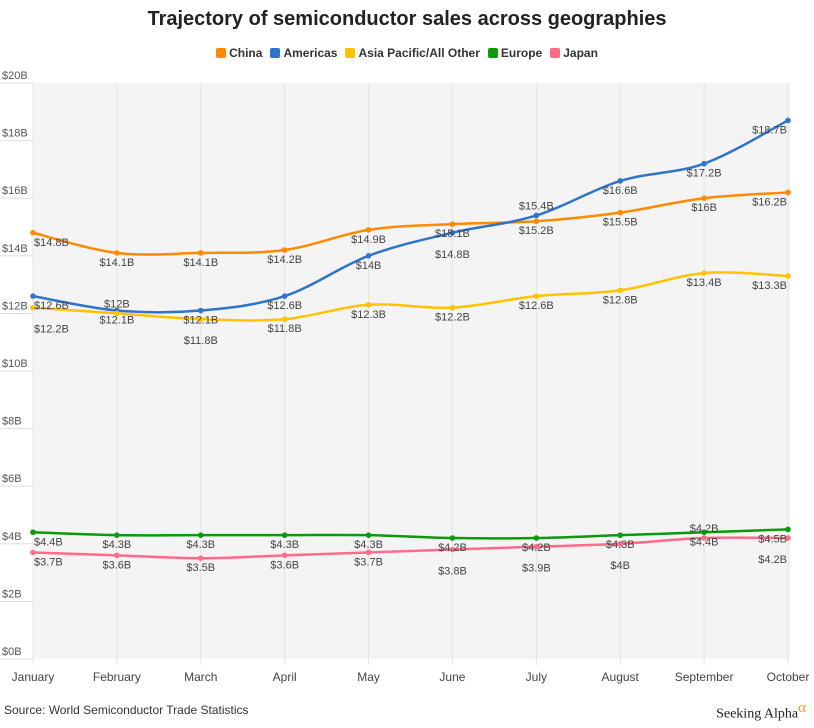 The height and width of the screenshot is (728, 814). What do you see at coordinates (620, 223) in the screenshot?
I see `data-label: $15.5B` at bounding box center [620, 223].